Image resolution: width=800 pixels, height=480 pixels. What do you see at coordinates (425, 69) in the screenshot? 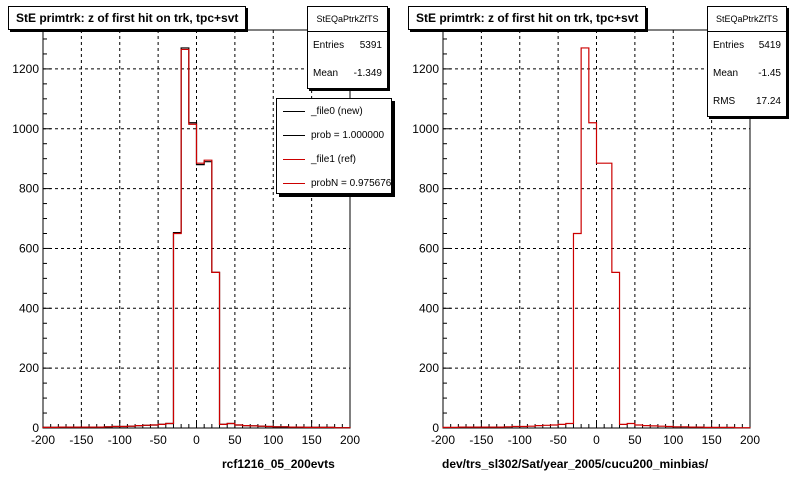
I see `right-y-tick-label: 1200` at bounding box center [425, 69].